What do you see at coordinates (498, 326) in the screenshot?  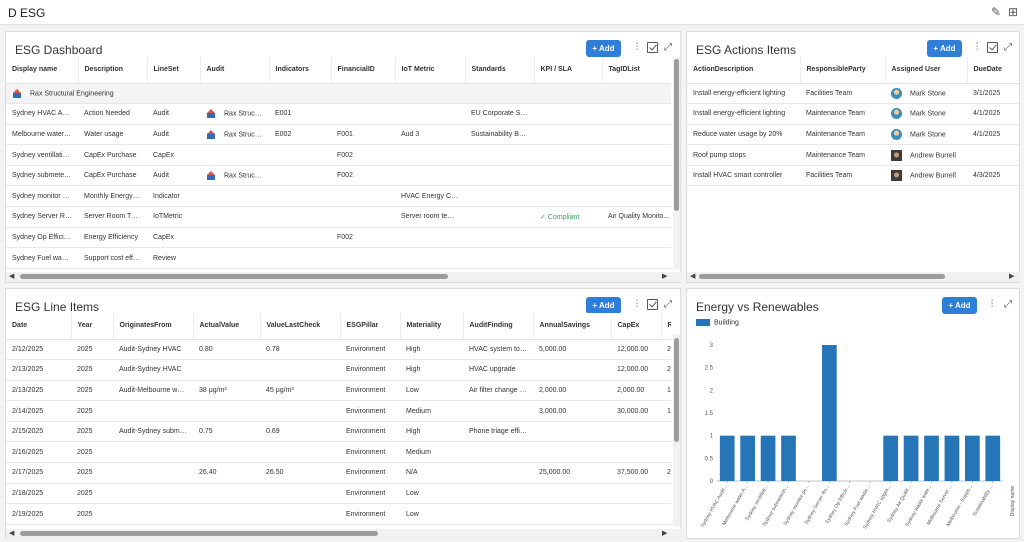 I see `column-header: AuditFinding` at bounding box center [498, 326].